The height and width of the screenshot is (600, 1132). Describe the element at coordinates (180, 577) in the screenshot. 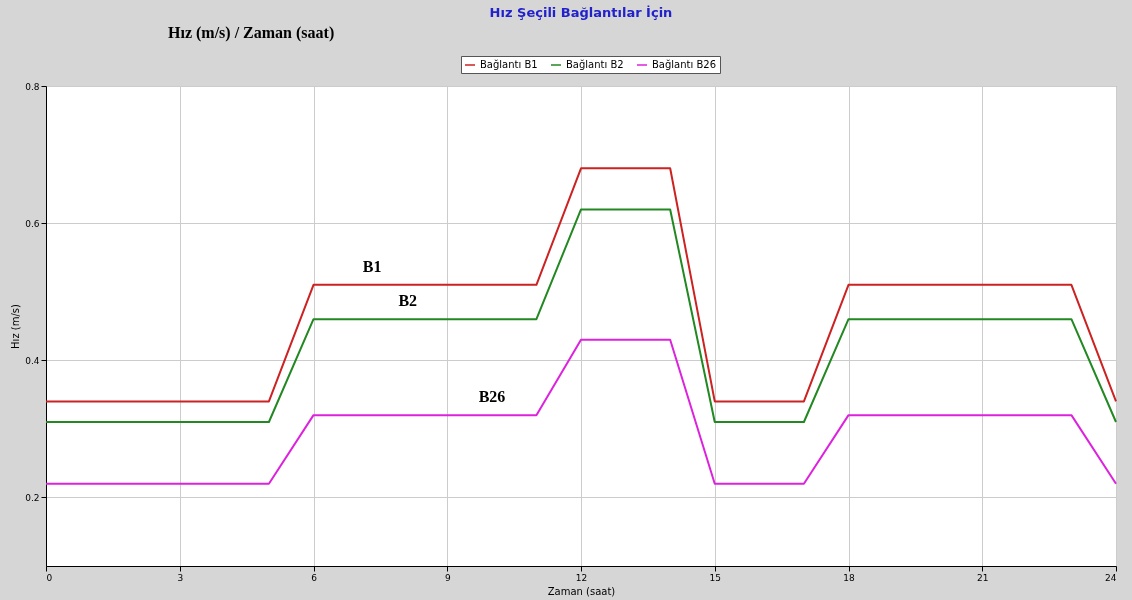

I see `x-tick-label: 3` at that location.